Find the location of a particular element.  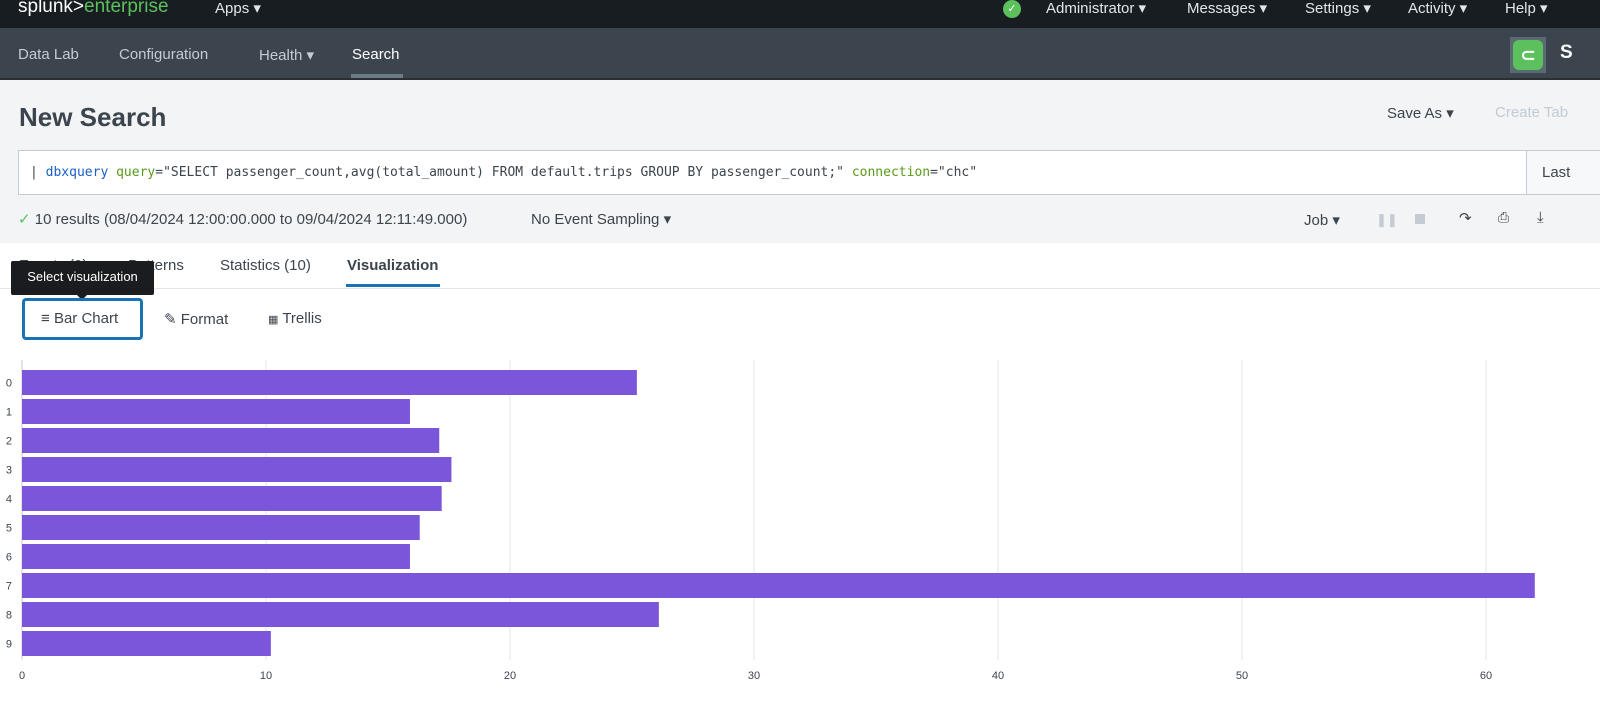

job-menu: Job ▾ is located at coordinates (1322, 220).